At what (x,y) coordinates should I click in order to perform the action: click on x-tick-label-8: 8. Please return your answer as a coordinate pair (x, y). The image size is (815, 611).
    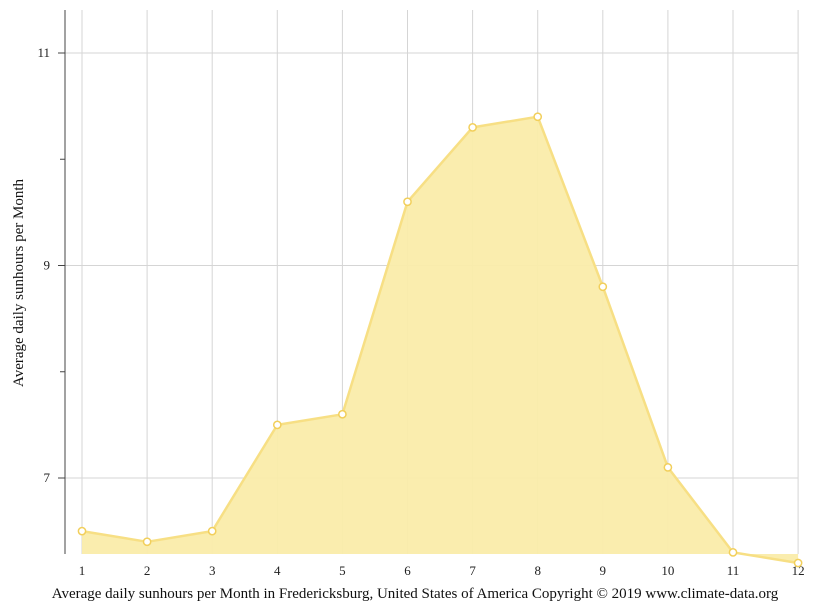
    Looking at the image, I should click on (537, 570).